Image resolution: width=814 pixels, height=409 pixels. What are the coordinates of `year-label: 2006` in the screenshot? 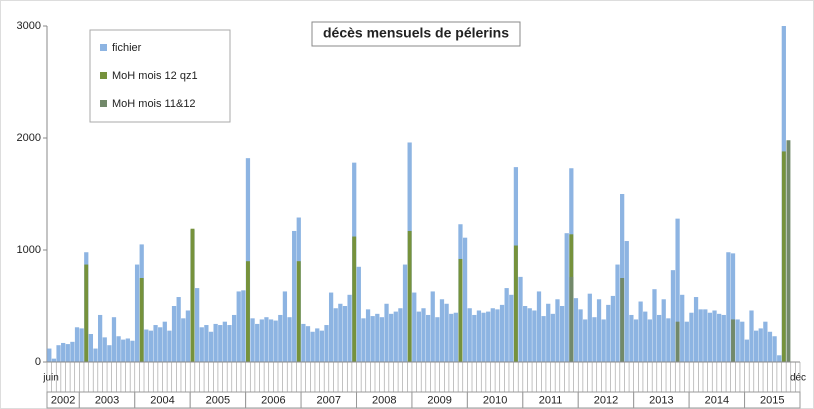 It's located at (273, 400).